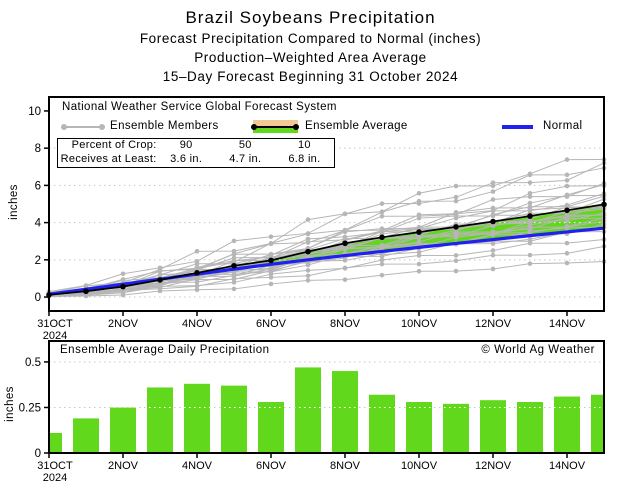 Image resolution: width=621 pixels, height=485 pixels. What do you see at coordinates (34, 112) in the screenshot?
I see `y-tick-label: 10` at bounding box center [34, 112].